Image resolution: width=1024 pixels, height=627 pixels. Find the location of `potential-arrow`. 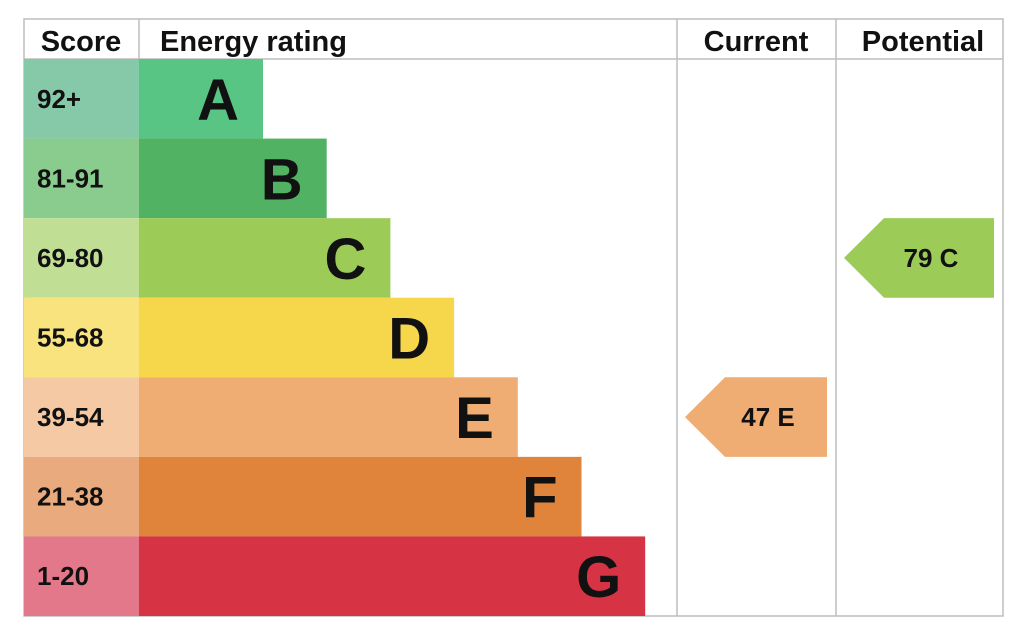

potential-arrow is located at coordinates (919, 258).